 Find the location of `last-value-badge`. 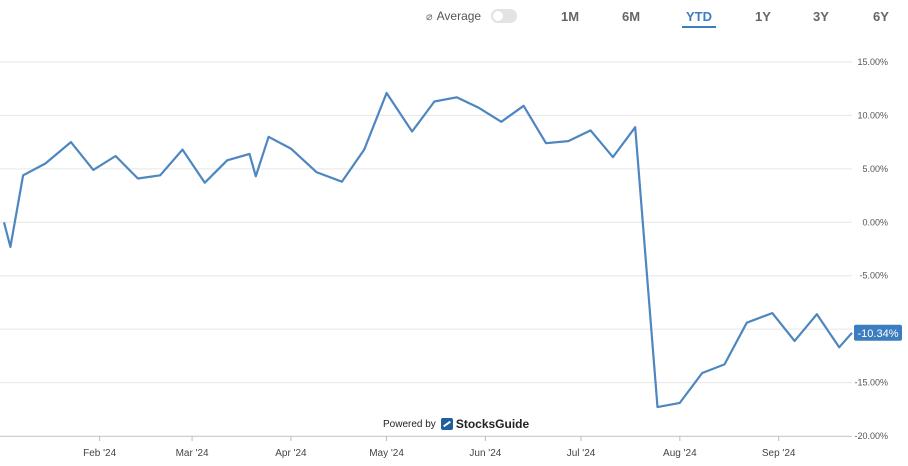

last-value-badge is located at coordinates (878, 332).